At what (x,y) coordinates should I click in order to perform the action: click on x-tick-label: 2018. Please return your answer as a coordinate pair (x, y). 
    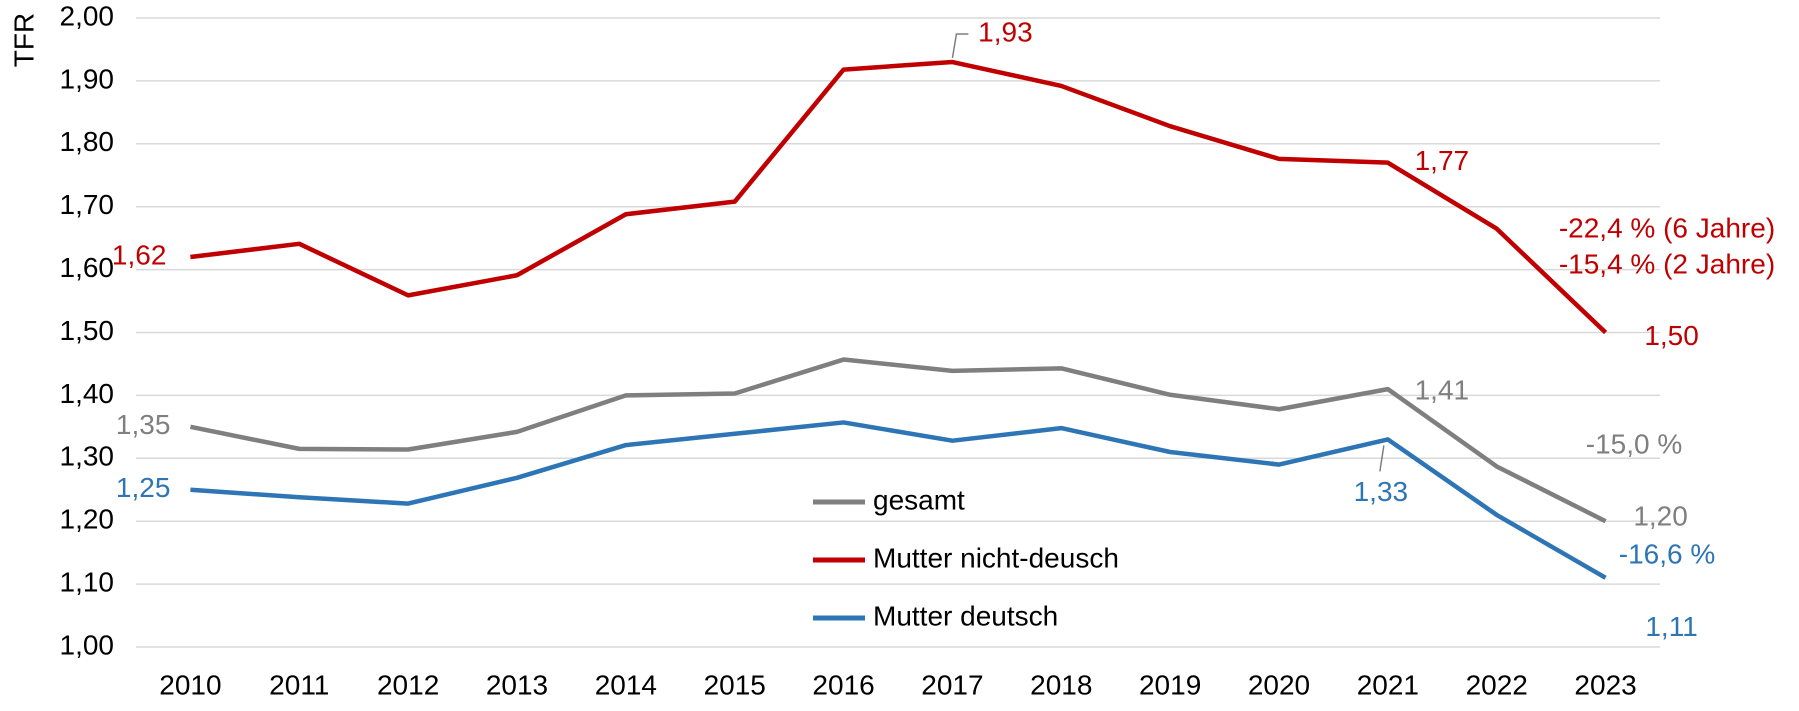
    Looking at the image, I should click on (1061, 684).